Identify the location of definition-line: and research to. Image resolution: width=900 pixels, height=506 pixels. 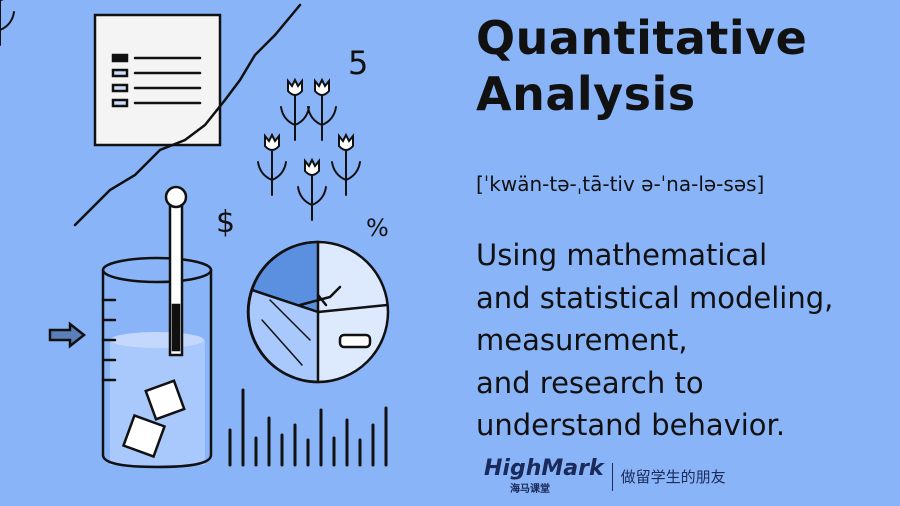
(590, 382).